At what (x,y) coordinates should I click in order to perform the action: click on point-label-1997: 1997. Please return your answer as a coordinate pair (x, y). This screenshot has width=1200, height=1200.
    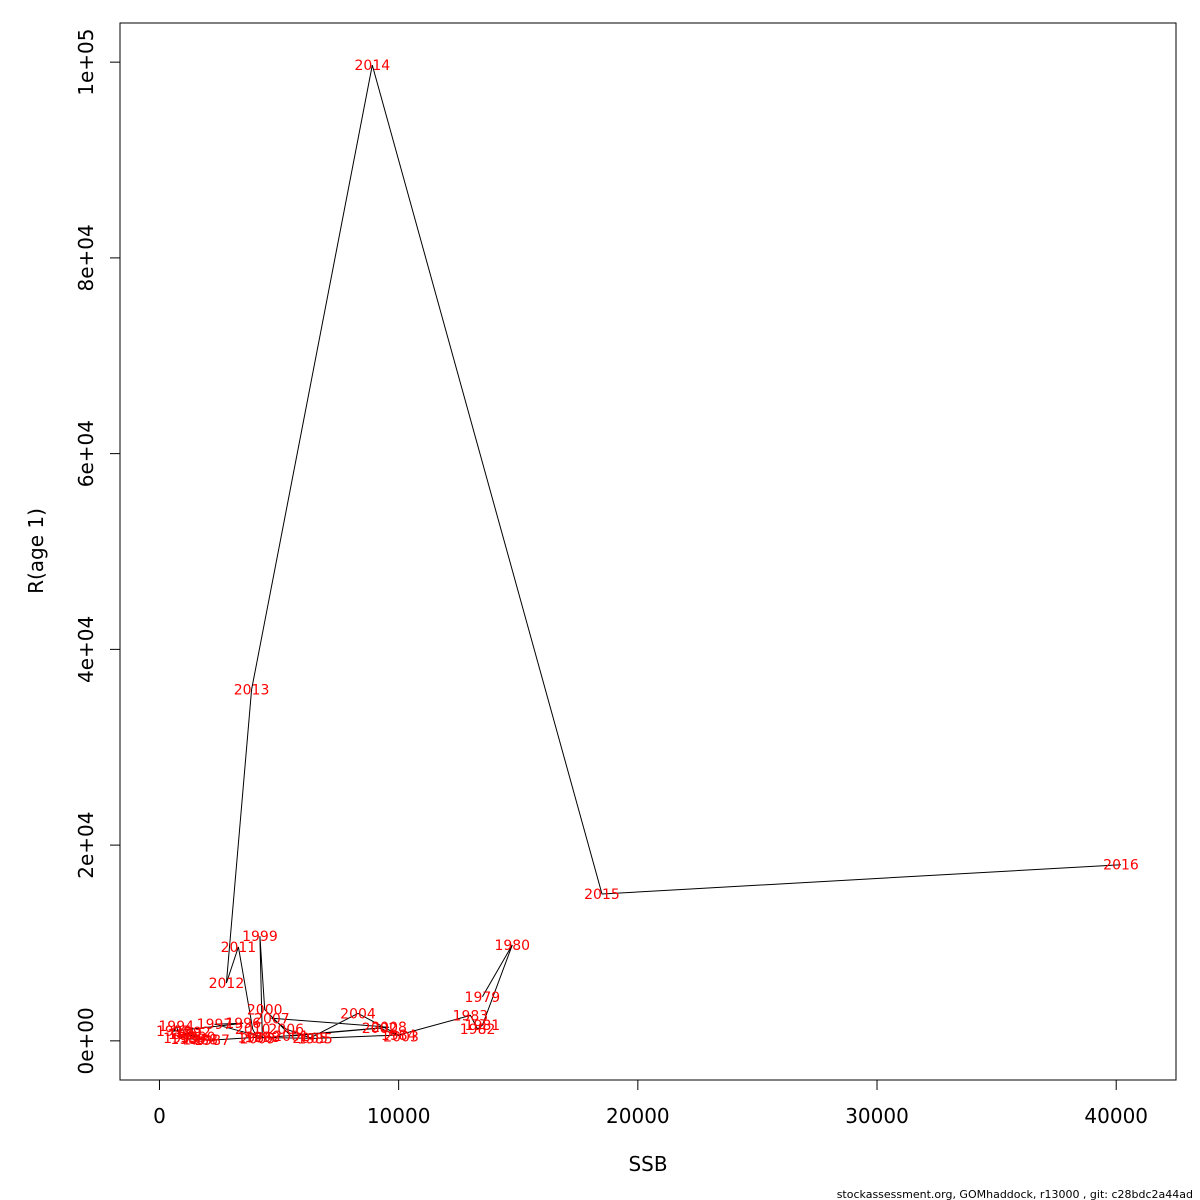
    Looking at the image, I should click on (215, 1025).